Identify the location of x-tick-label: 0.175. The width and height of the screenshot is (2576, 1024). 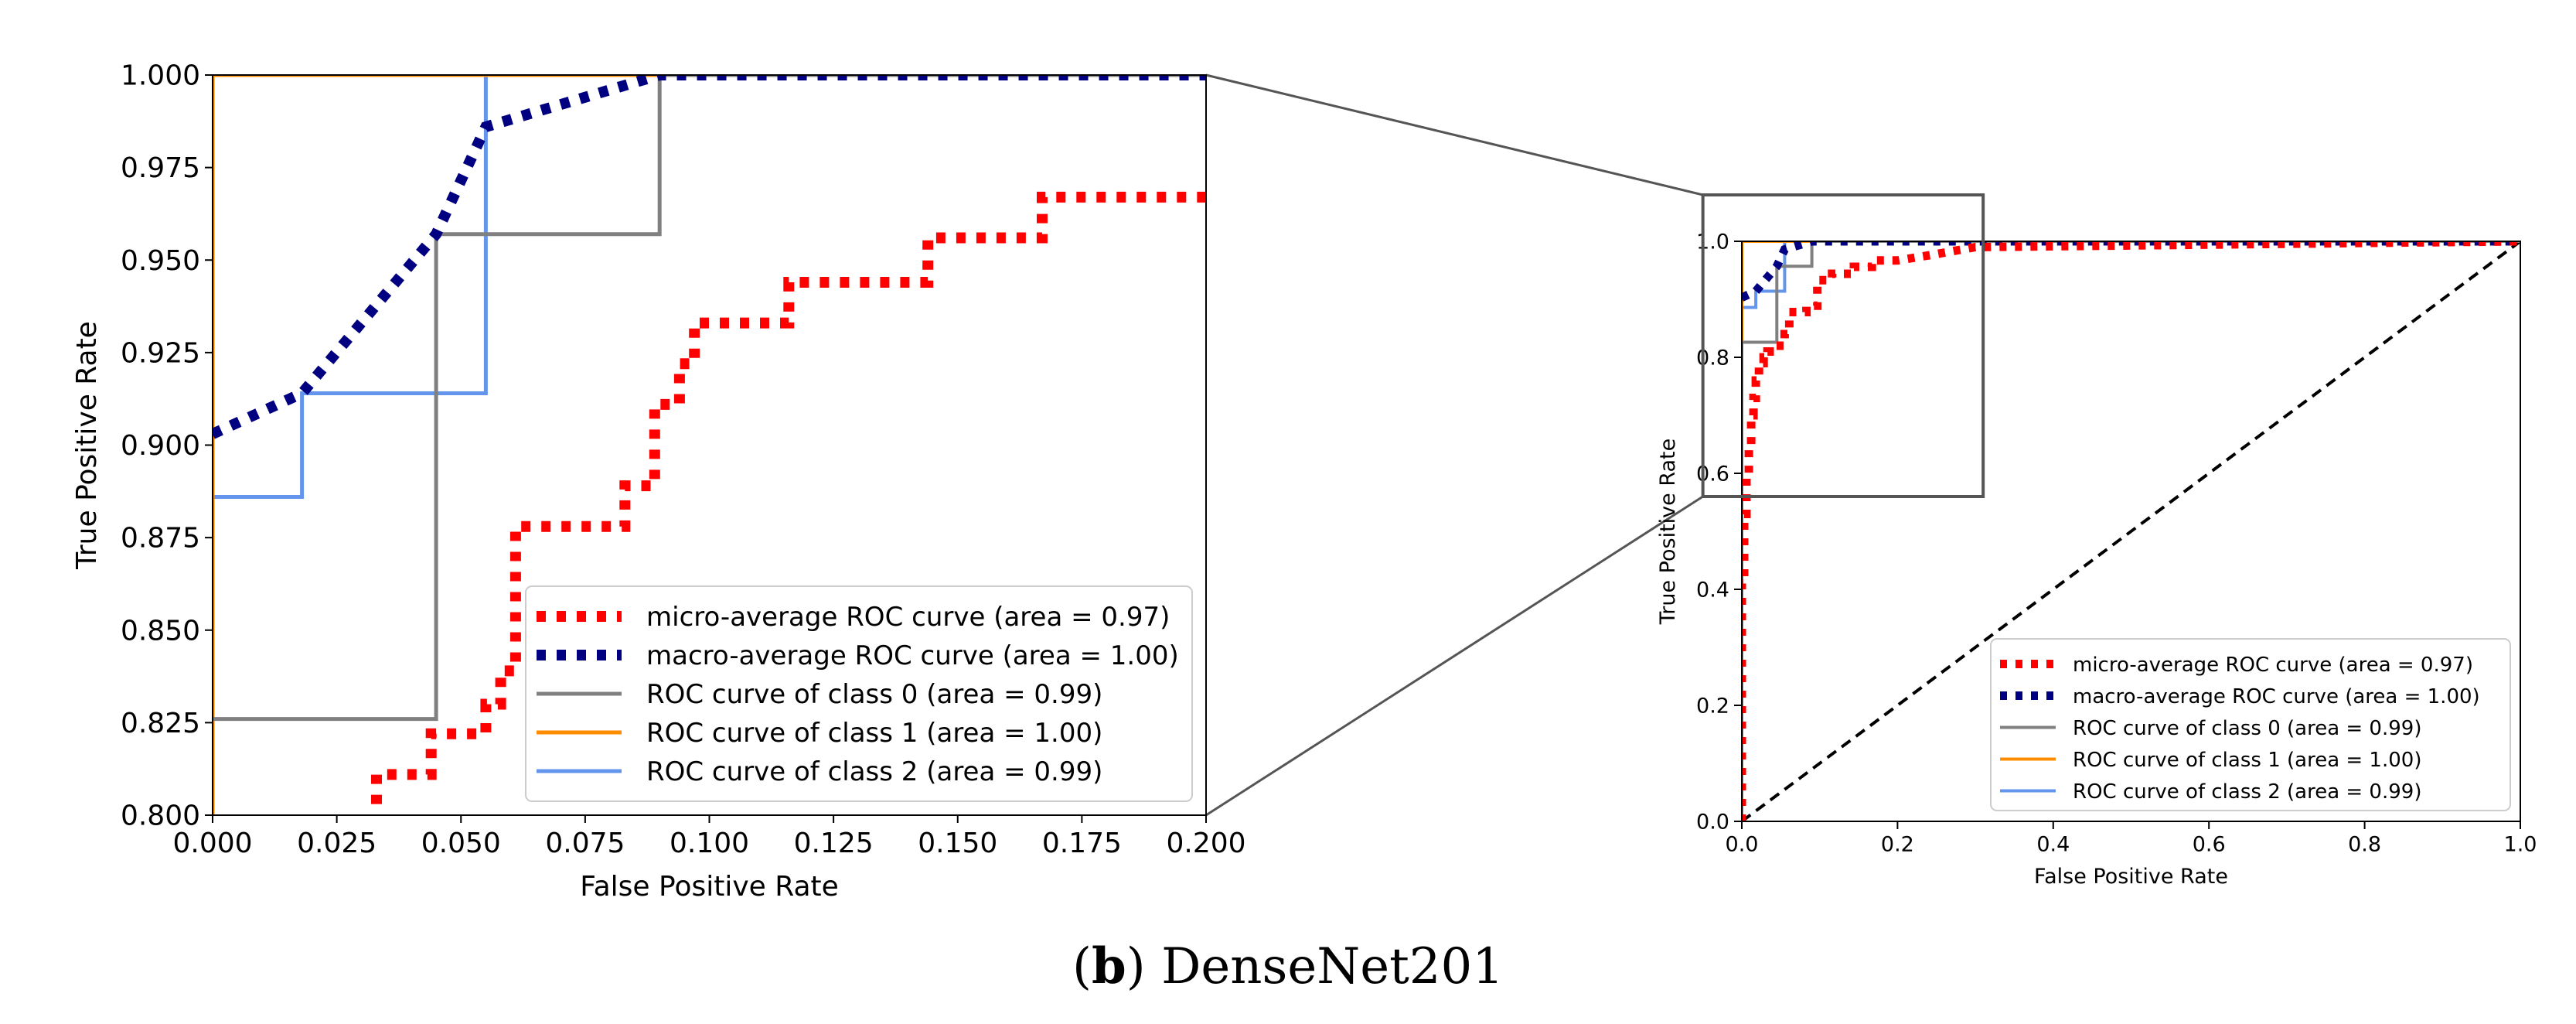
(1082, 843).